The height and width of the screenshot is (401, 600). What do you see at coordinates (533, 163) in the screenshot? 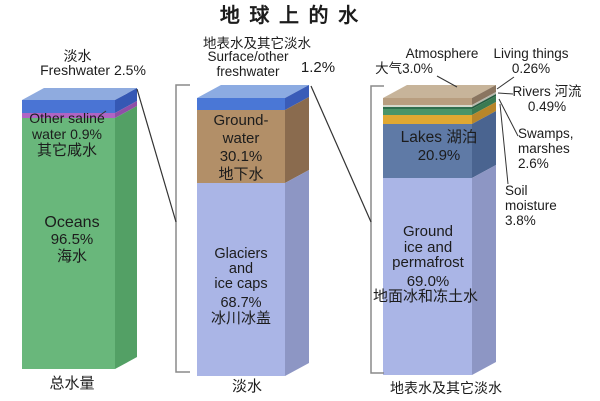
I see `swamps-line3: 2.6%` at bounding box center [533, 163].